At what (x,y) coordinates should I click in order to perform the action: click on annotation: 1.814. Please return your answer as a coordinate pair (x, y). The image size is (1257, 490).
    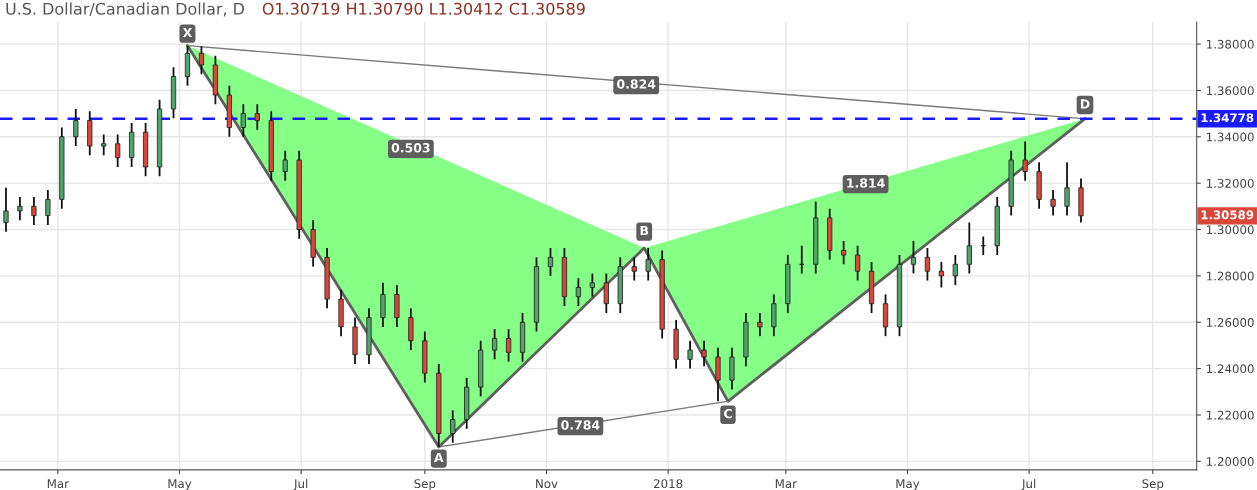
    Looking at the image, I should click on (866, 183).